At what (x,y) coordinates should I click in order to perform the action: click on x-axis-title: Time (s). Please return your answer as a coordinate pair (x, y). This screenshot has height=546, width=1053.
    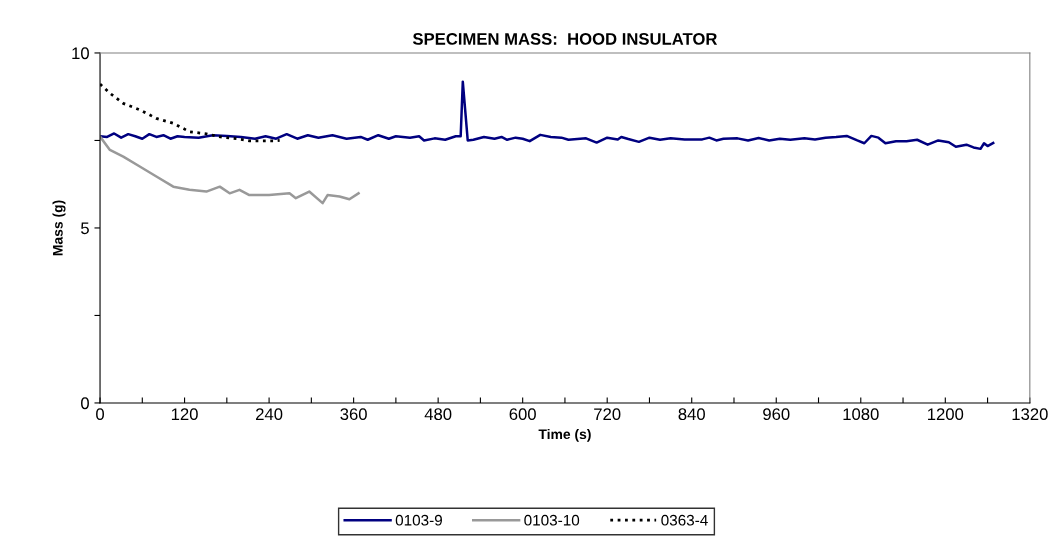
    Looking at the image, I should click on (564, 435).